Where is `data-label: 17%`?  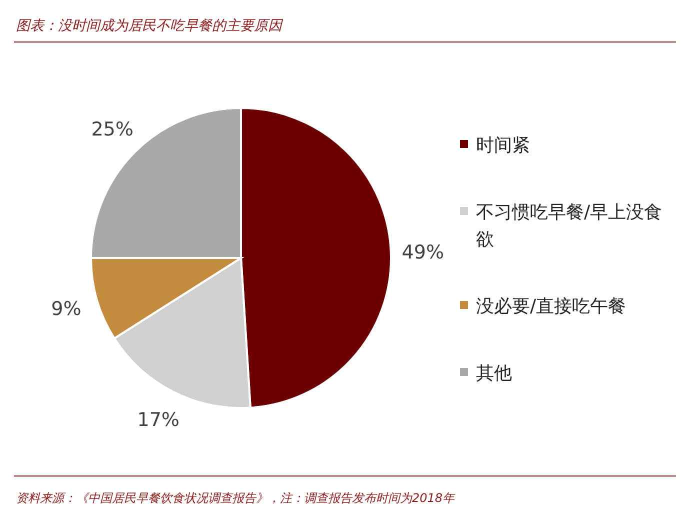
data-label: 17% is located at coordinates (158, 420).